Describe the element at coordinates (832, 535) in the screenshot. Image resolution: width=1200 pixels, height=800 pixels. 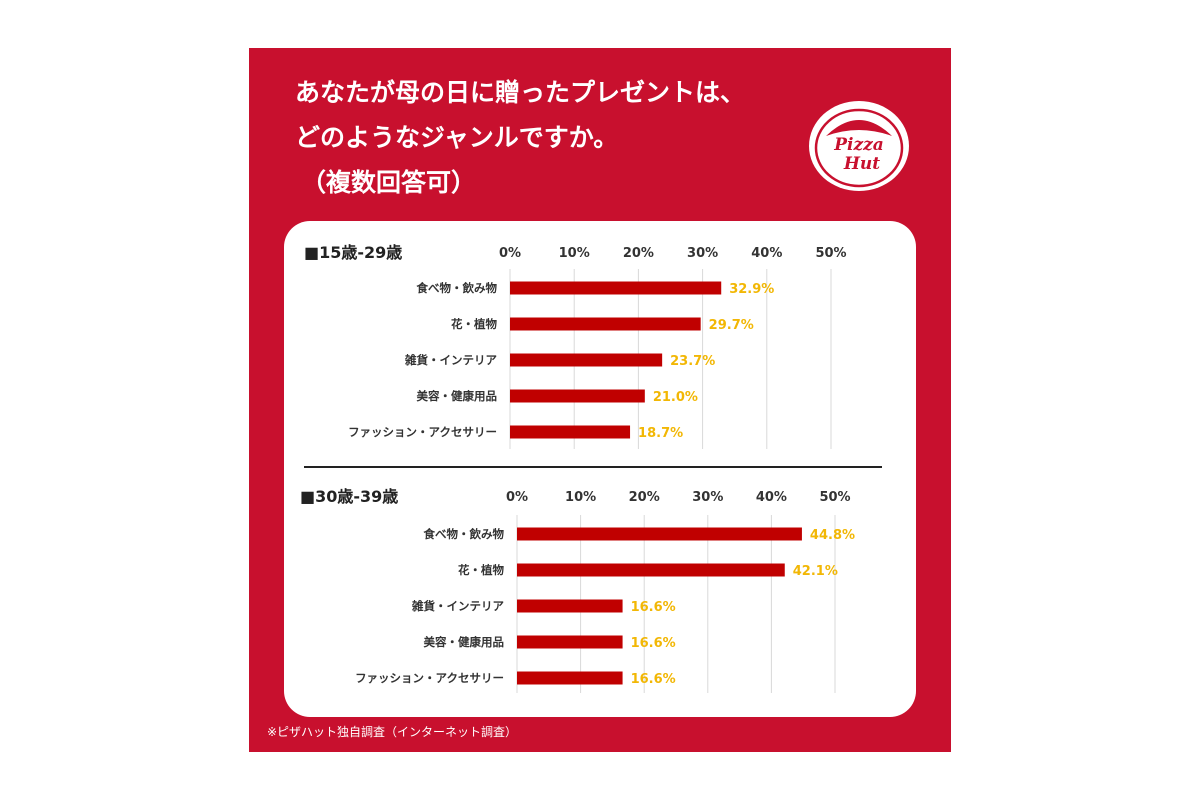
I see `chart-2-value-label: 44.8%` at that location.